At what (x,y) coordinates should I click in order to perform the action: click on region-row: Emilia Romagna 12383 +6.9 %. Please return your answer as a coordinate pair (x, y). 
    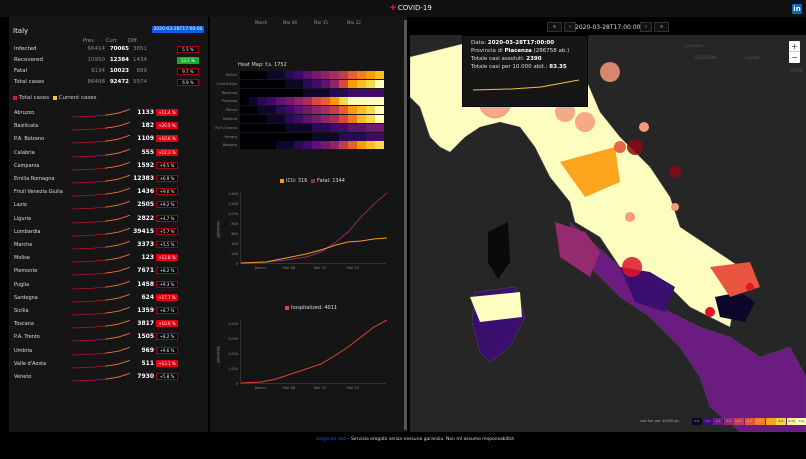
    Looking at the image, I should click on (109, 181).